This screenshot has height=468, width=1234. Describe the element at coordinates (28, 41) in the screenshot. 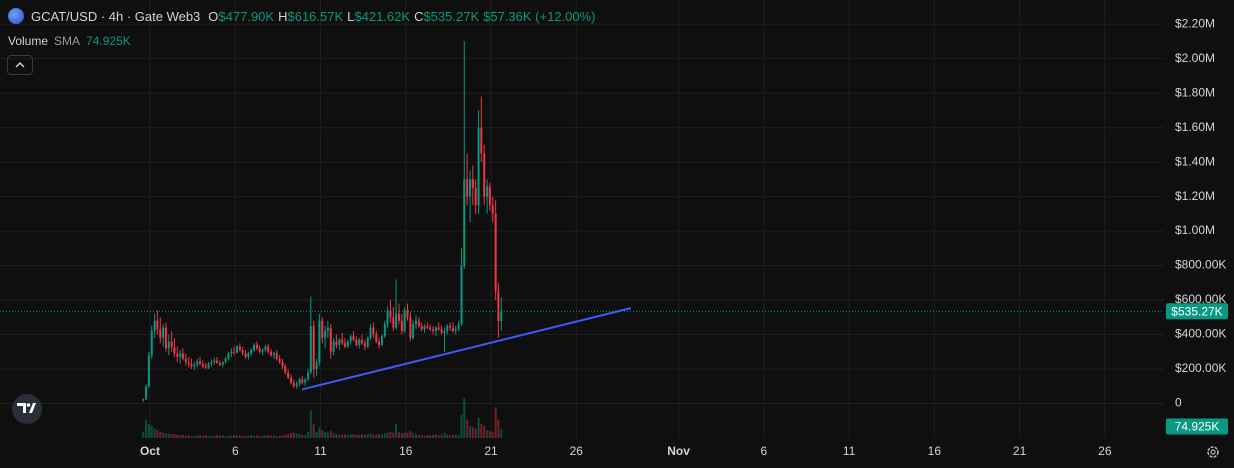

I see `volume-label: Volume` at that location.